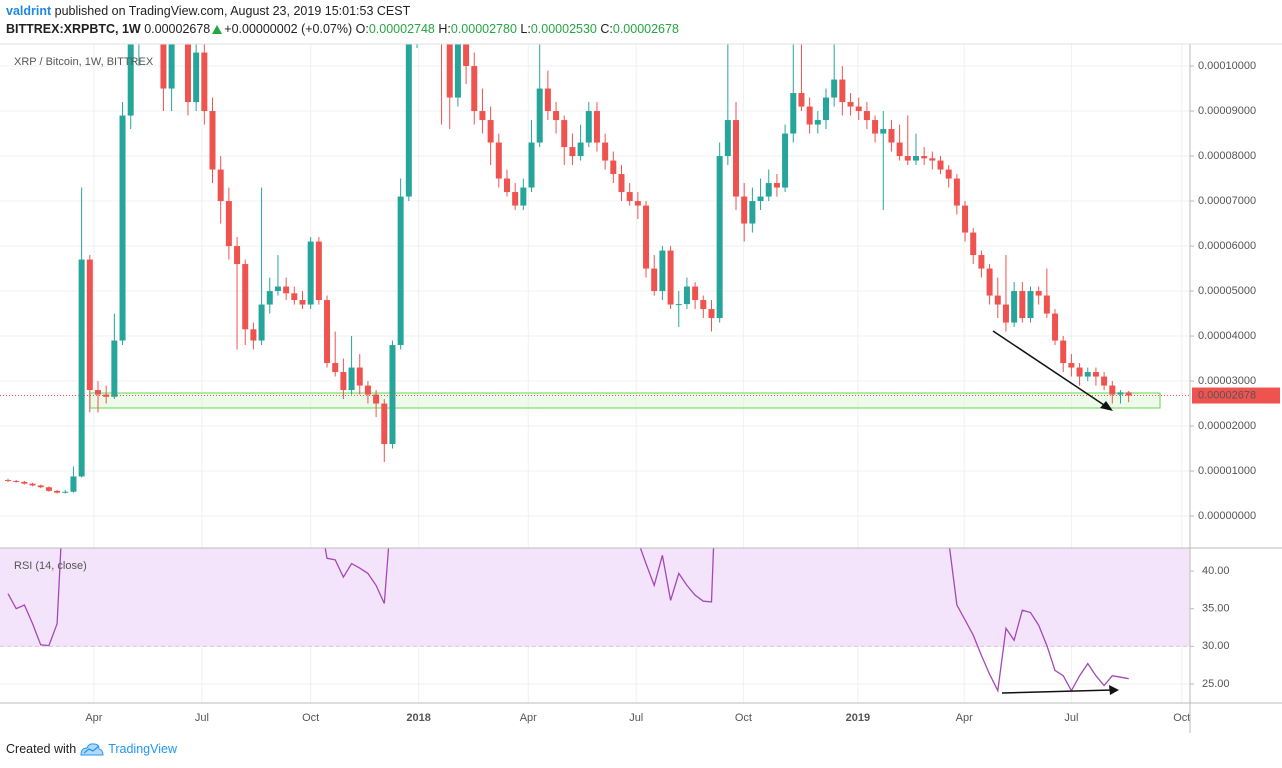  Describe the element at coordinates (1227, 426) in the screenshot. I see `y-tick-label: 0.00002000` at that location.